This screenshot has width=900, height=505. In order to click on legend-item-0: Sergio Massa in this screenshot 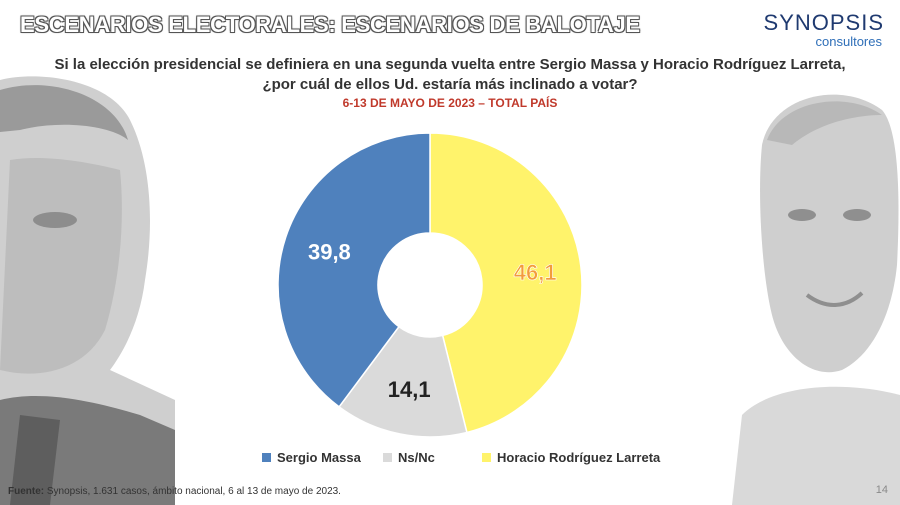, I will do `click(311, 457)`.